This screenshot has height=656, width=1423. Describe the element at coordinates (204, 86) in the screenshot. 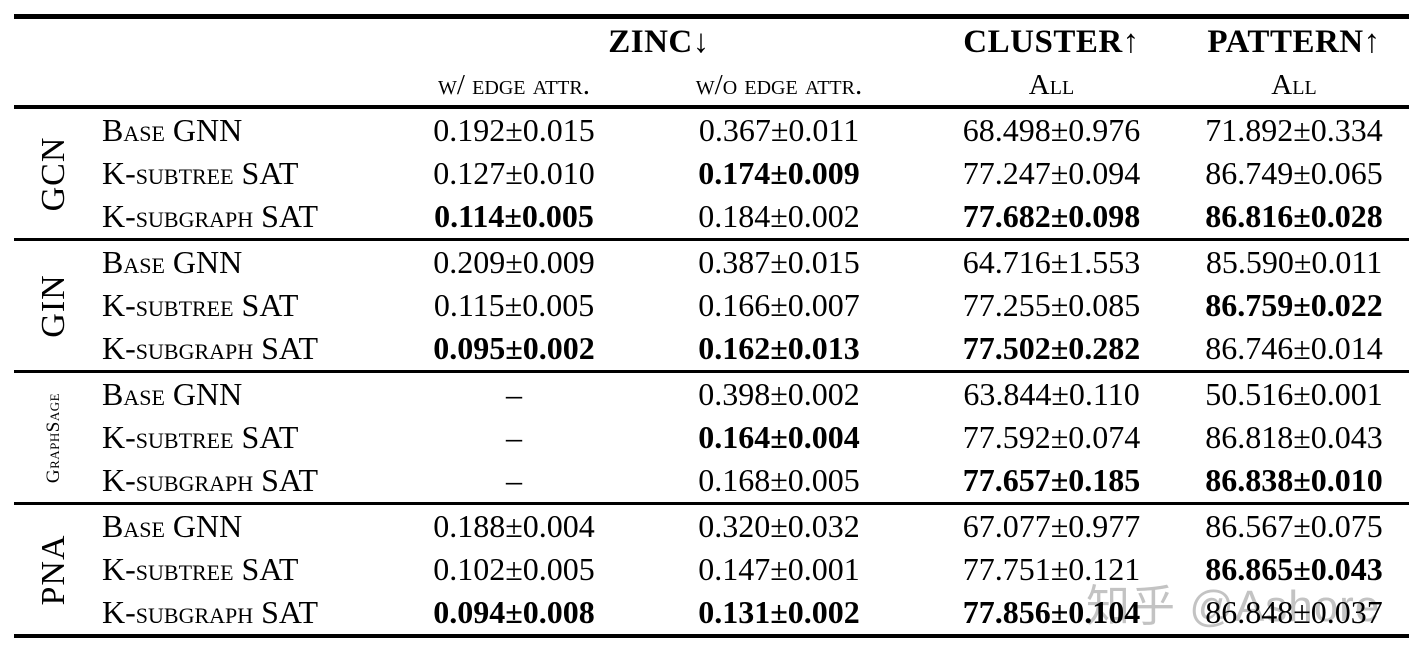

I see `subheader-spacer` at that location.